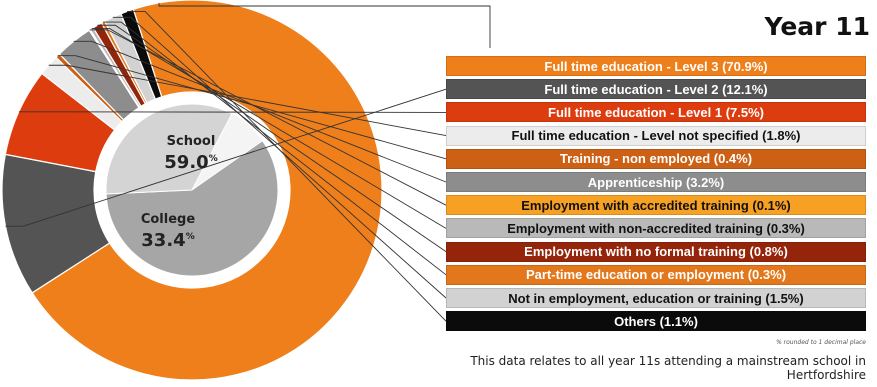 The height and width of the screenshot is (387, 877). Describe the element at coordinates (656, 321) in the screenshot. I see `legend-item-others: Others (1.1%)` at that location.